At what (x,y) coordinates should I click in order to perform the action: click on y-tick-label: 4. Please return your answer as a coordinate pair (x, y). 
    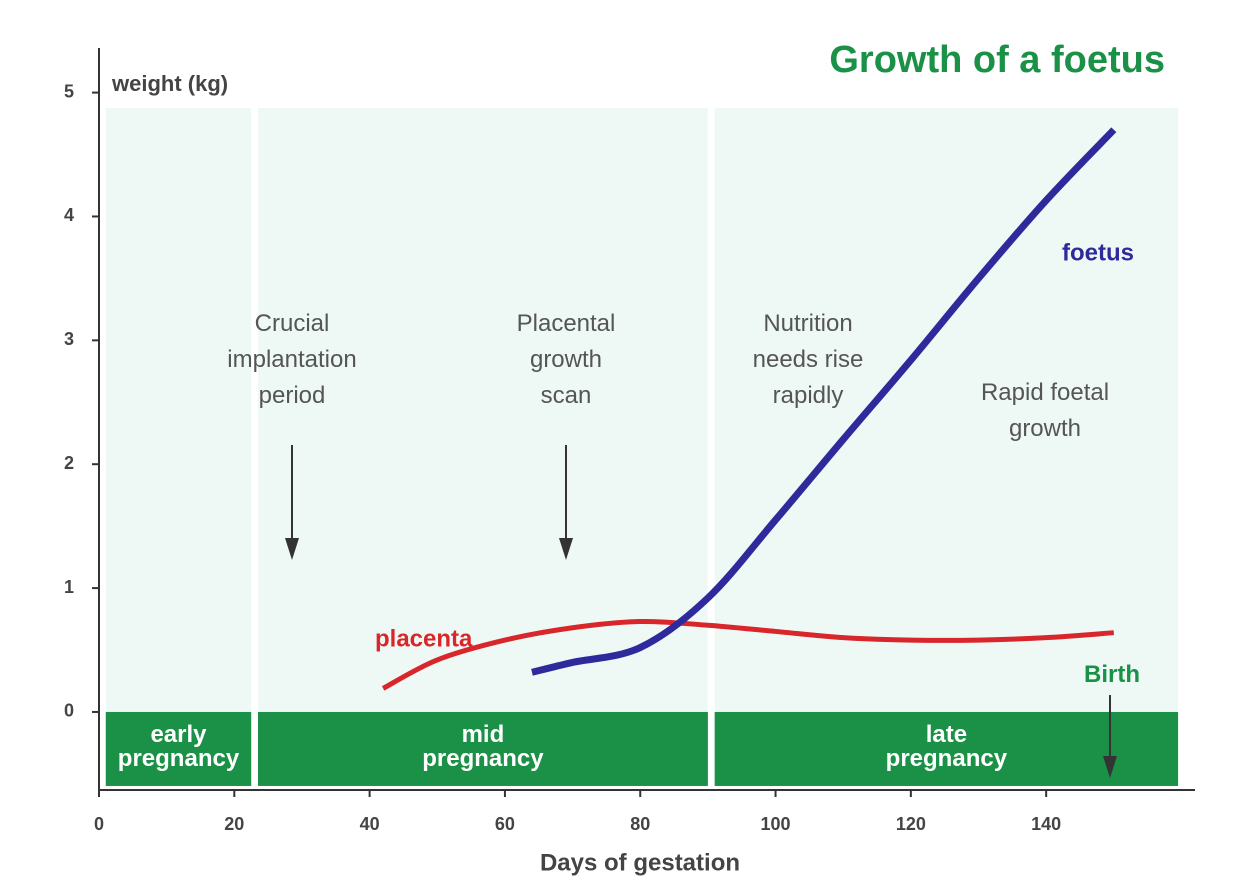
    Looking at the image, I should click on (69, 215).